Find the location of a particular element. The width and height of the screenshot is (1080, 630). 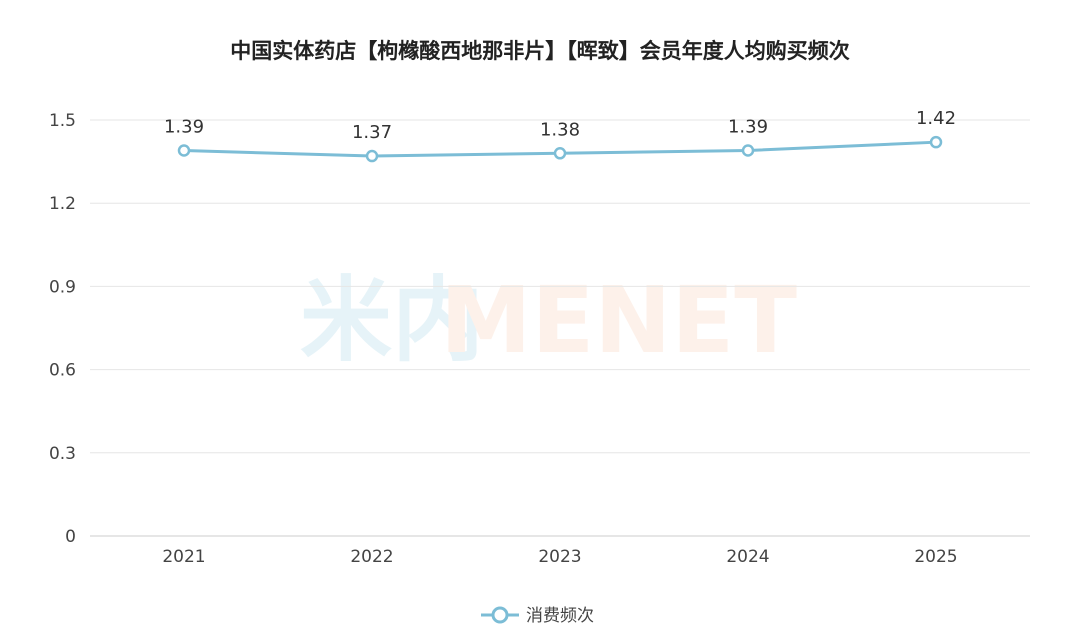

chart-title: 中国实体药店【枸橼酸西地那非片】【晖致】会员年度人均购买频次 is located at coordinates (540, 51).